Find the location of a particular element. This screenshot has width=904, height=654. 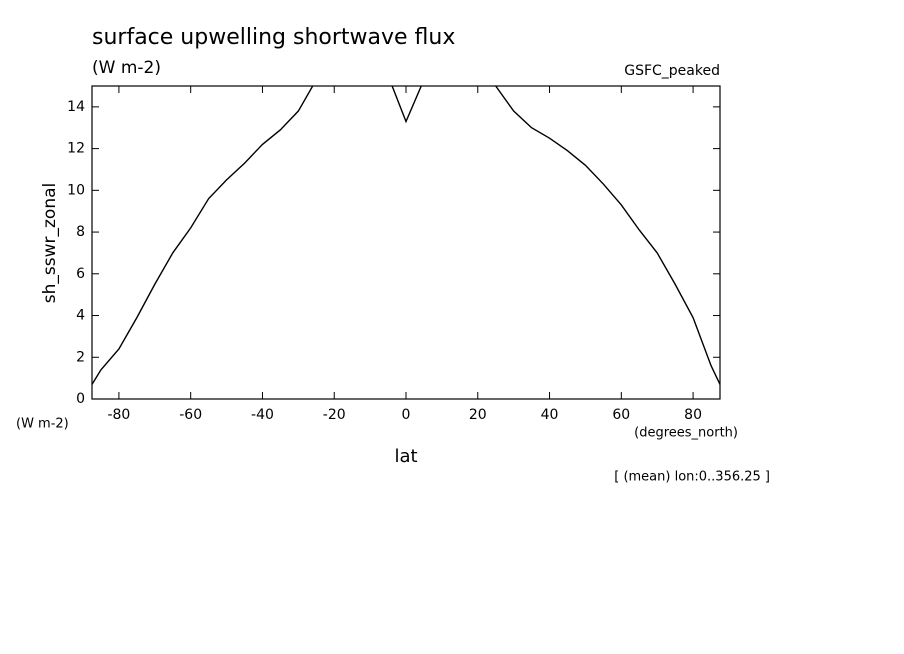

x-tick-label: -20 is located at coordinates (334, 415).